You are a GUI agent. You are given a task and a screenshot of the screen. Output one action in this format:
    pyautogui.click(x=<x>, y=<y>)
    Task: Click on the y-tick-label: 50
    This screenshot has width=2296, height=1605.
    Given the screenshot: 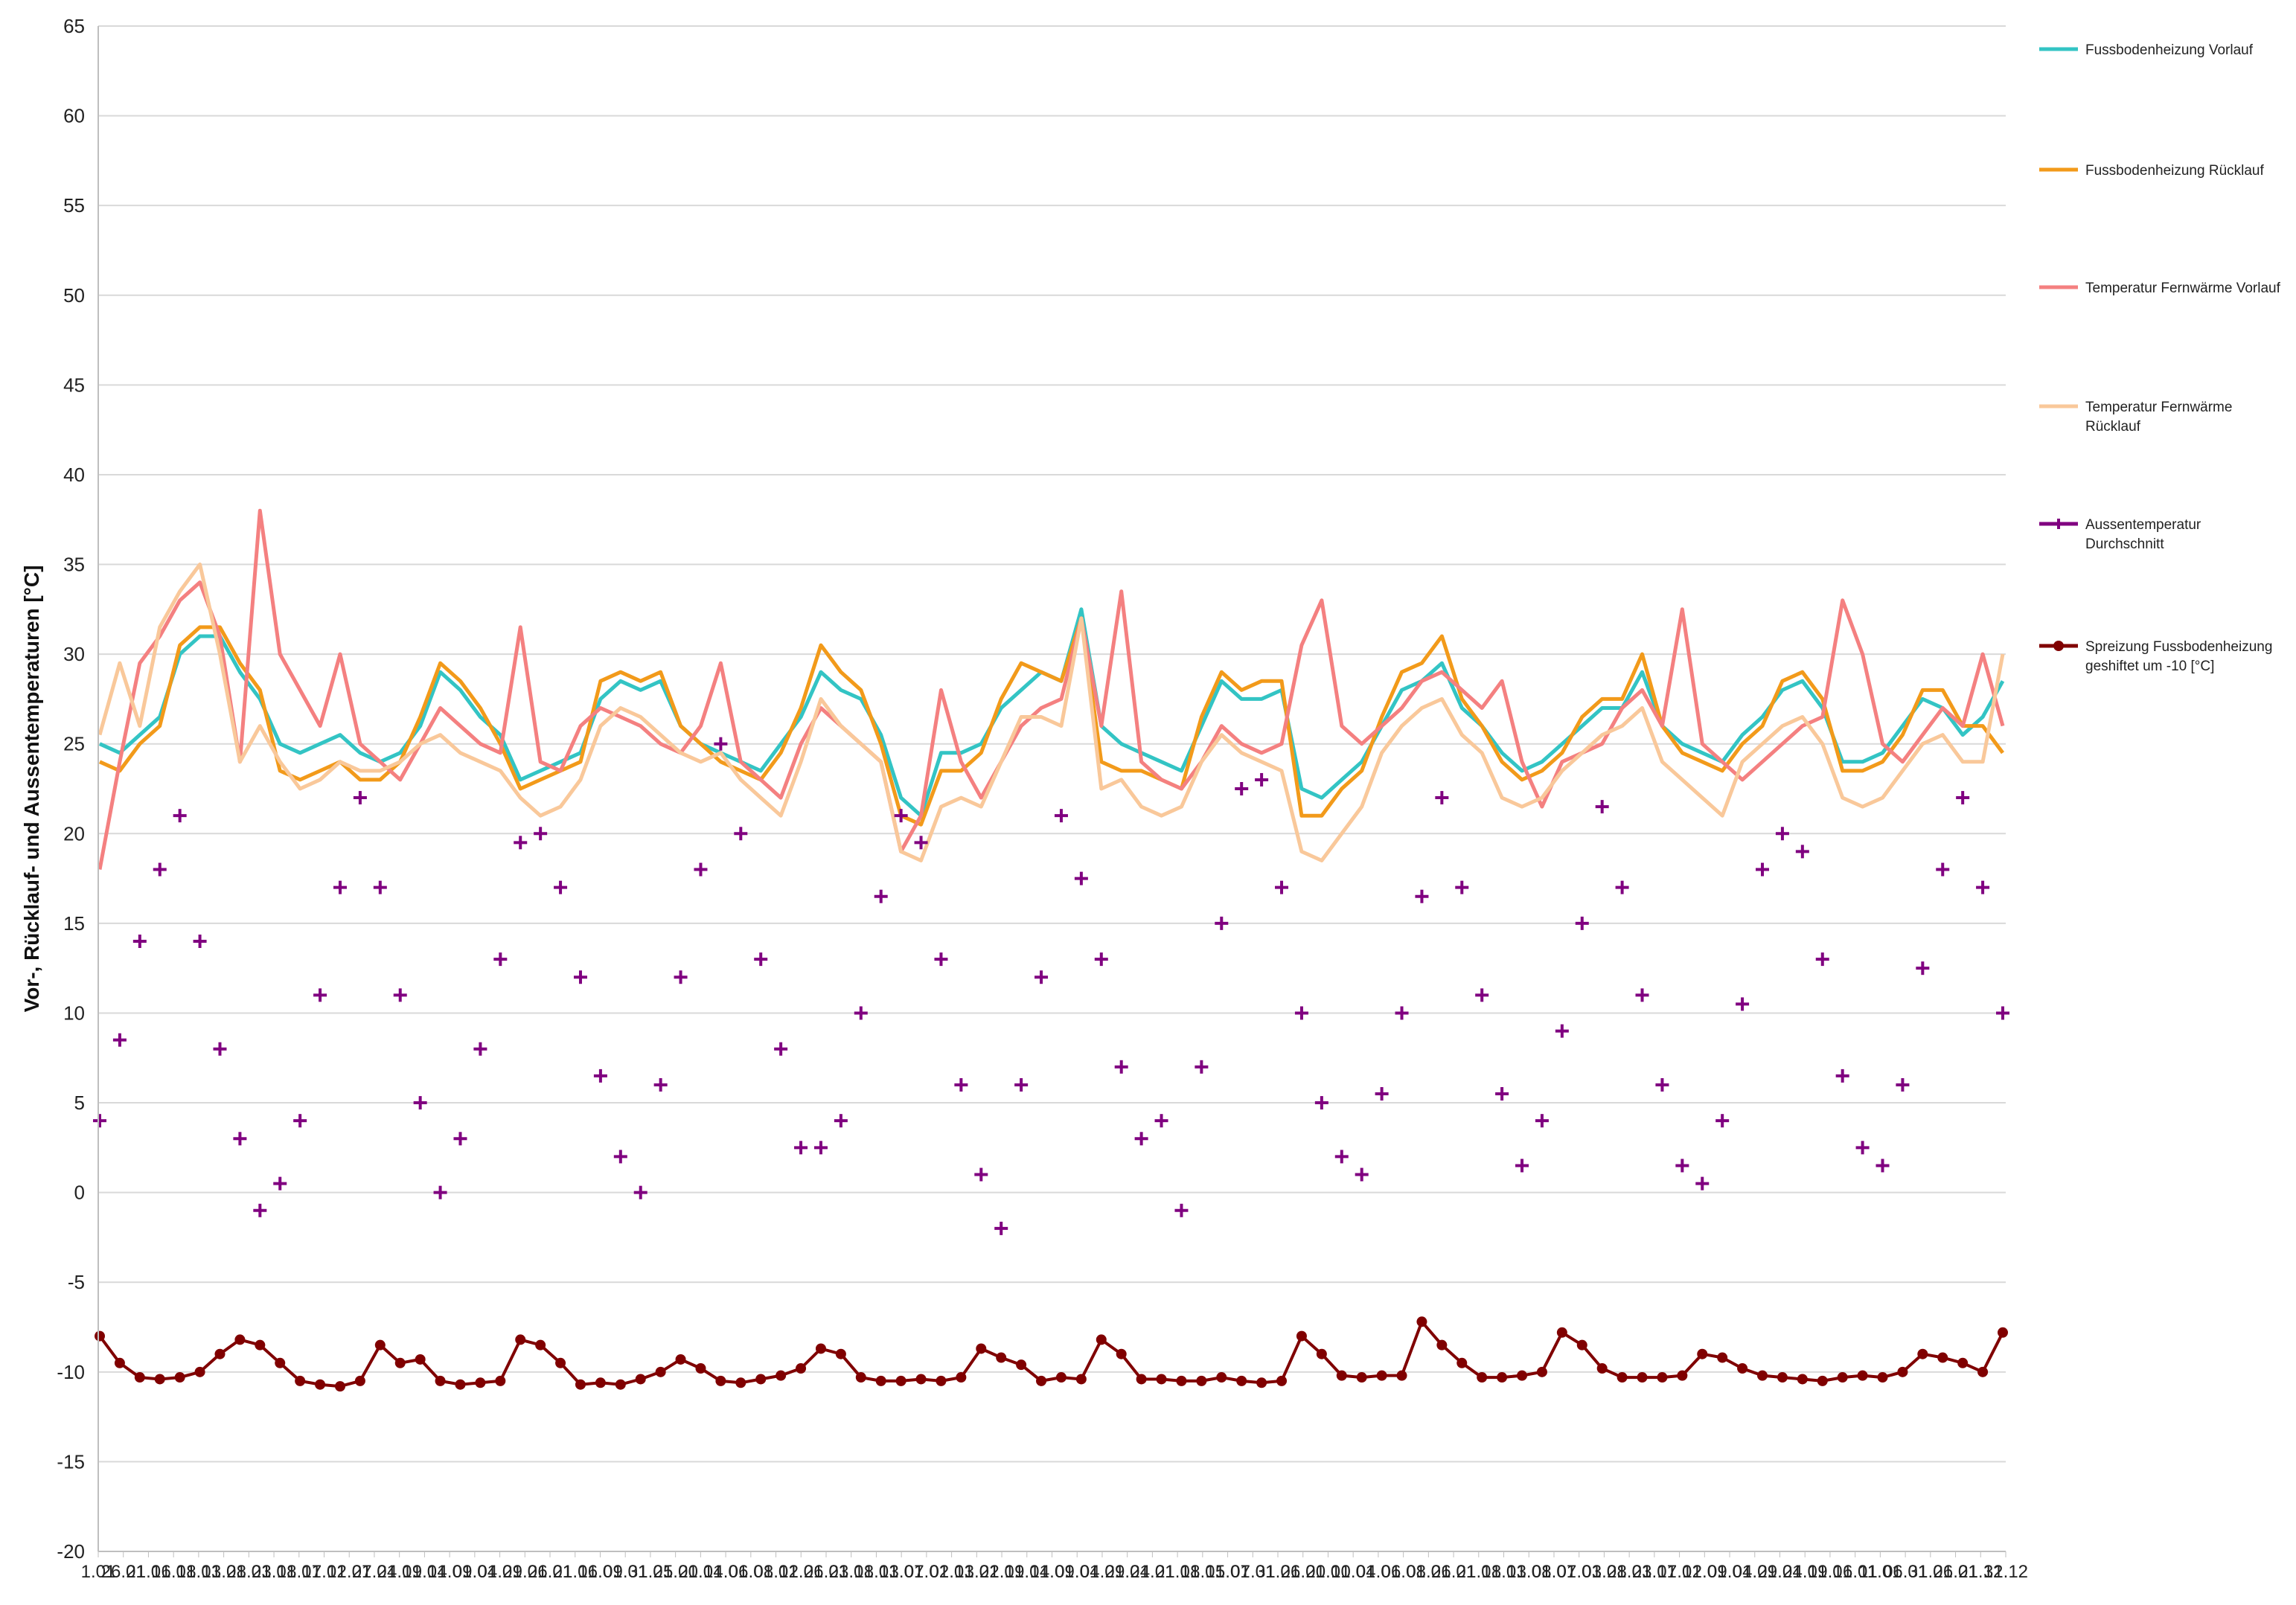 What is the action you would take?
    pyautogui.click(x=74, y=295)
    